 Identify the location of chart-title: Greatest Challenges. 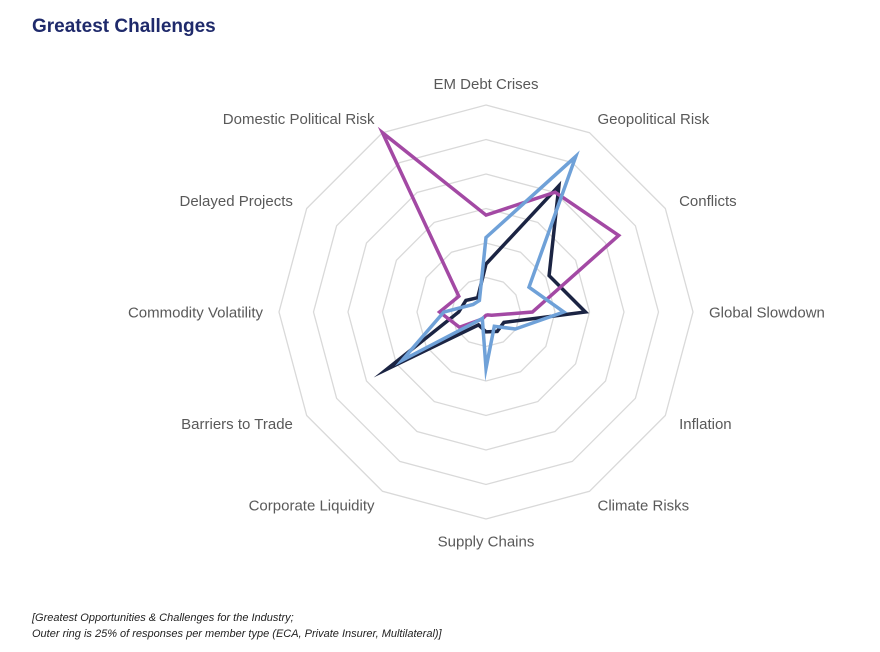
(124, 26).